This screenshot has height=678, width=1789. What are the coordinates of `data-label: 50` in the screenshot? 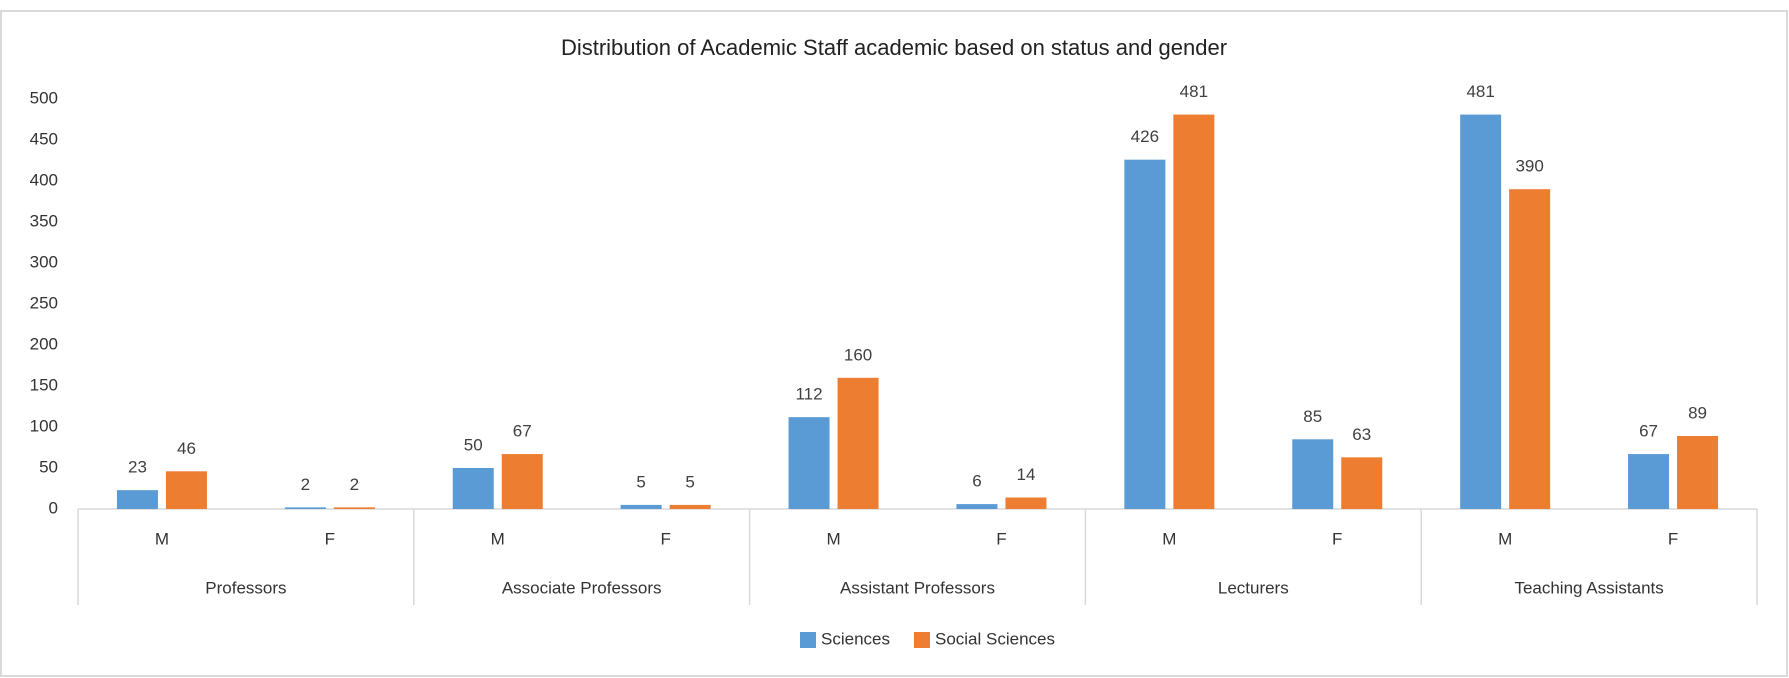 It's located at (473, 444).